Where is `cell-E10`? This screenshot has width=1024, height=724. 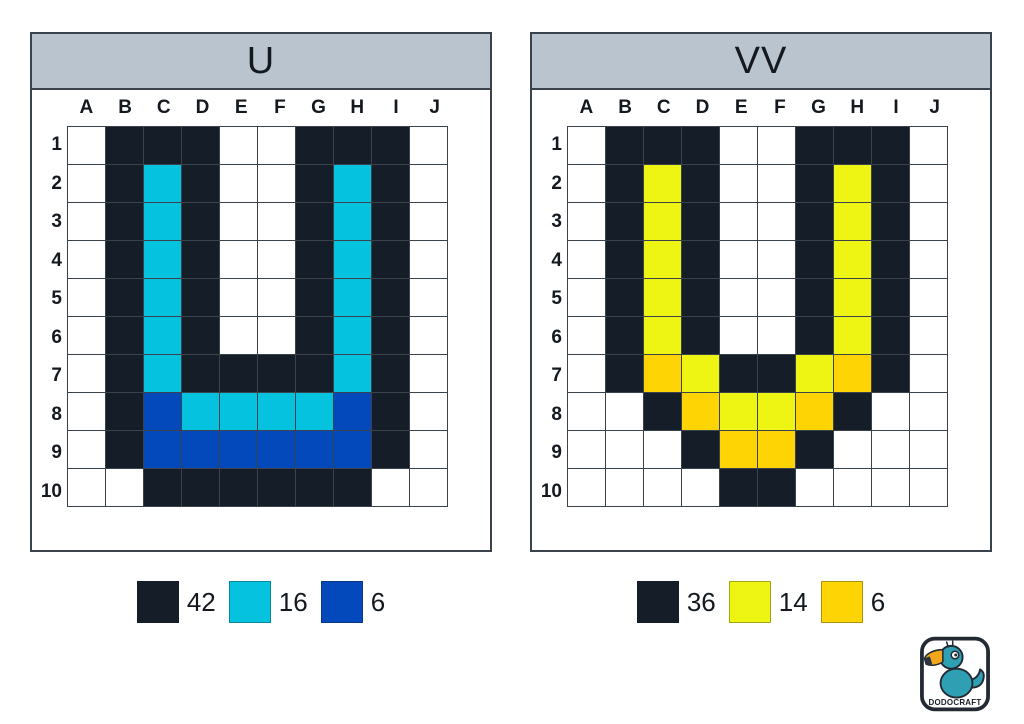
cell-E10 is located at coordinates (238, 487).